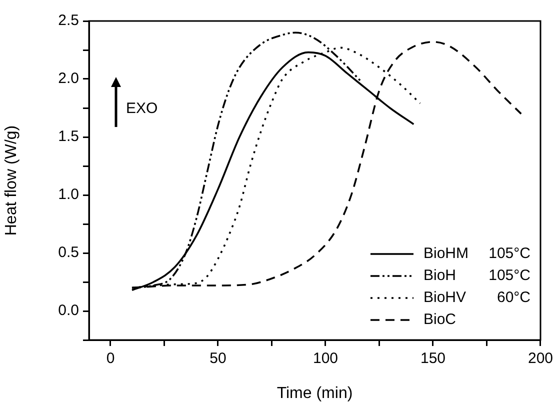 The height and width of the screenshot is (403, 557). What do you see at coordinates (476, 253) in the screenshot?
I see `text: BioHM 105°C` at bounding box center [476, 253].